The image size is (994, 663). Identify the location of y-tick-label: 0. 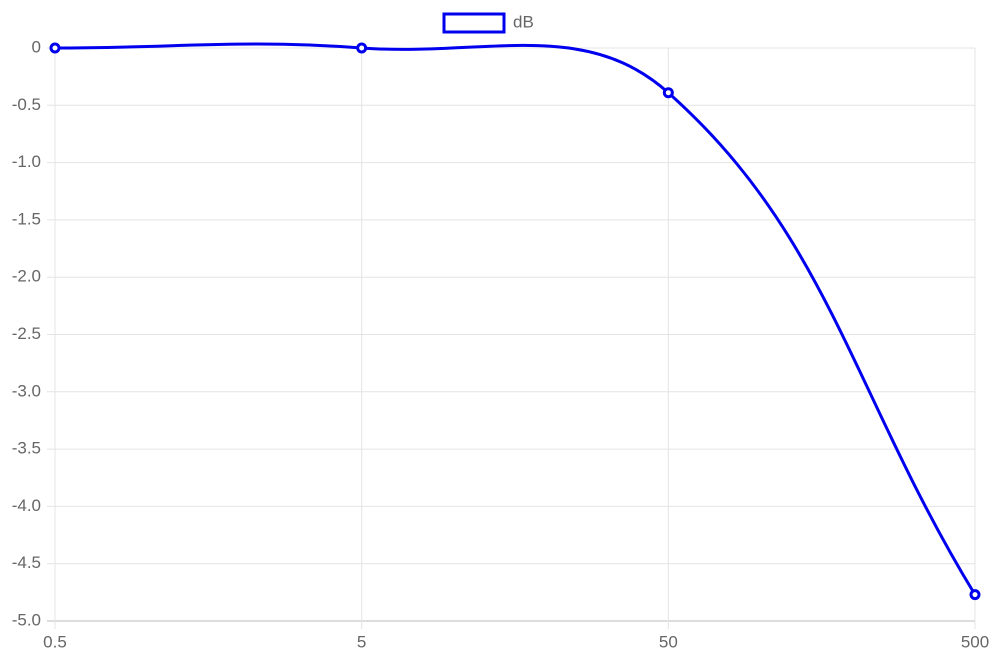
(36, 46).